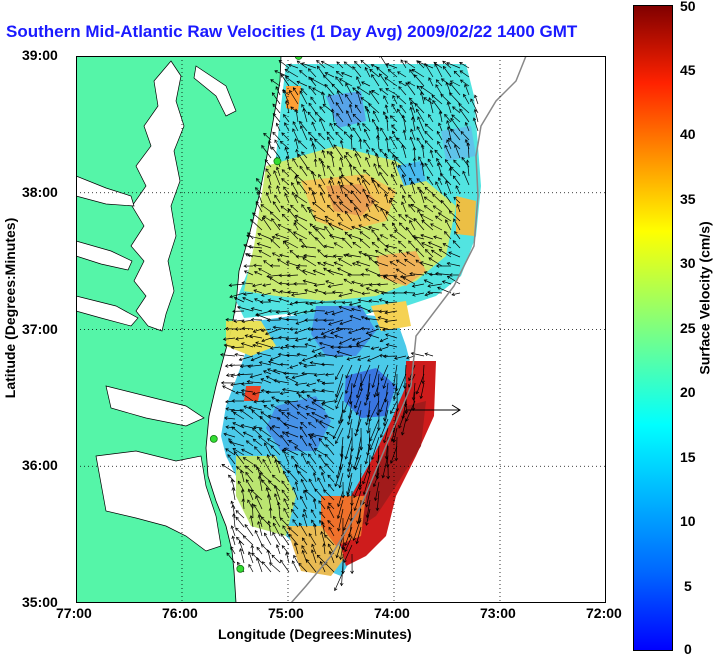  I want to click on pamlico-sound, so click(158, 501).